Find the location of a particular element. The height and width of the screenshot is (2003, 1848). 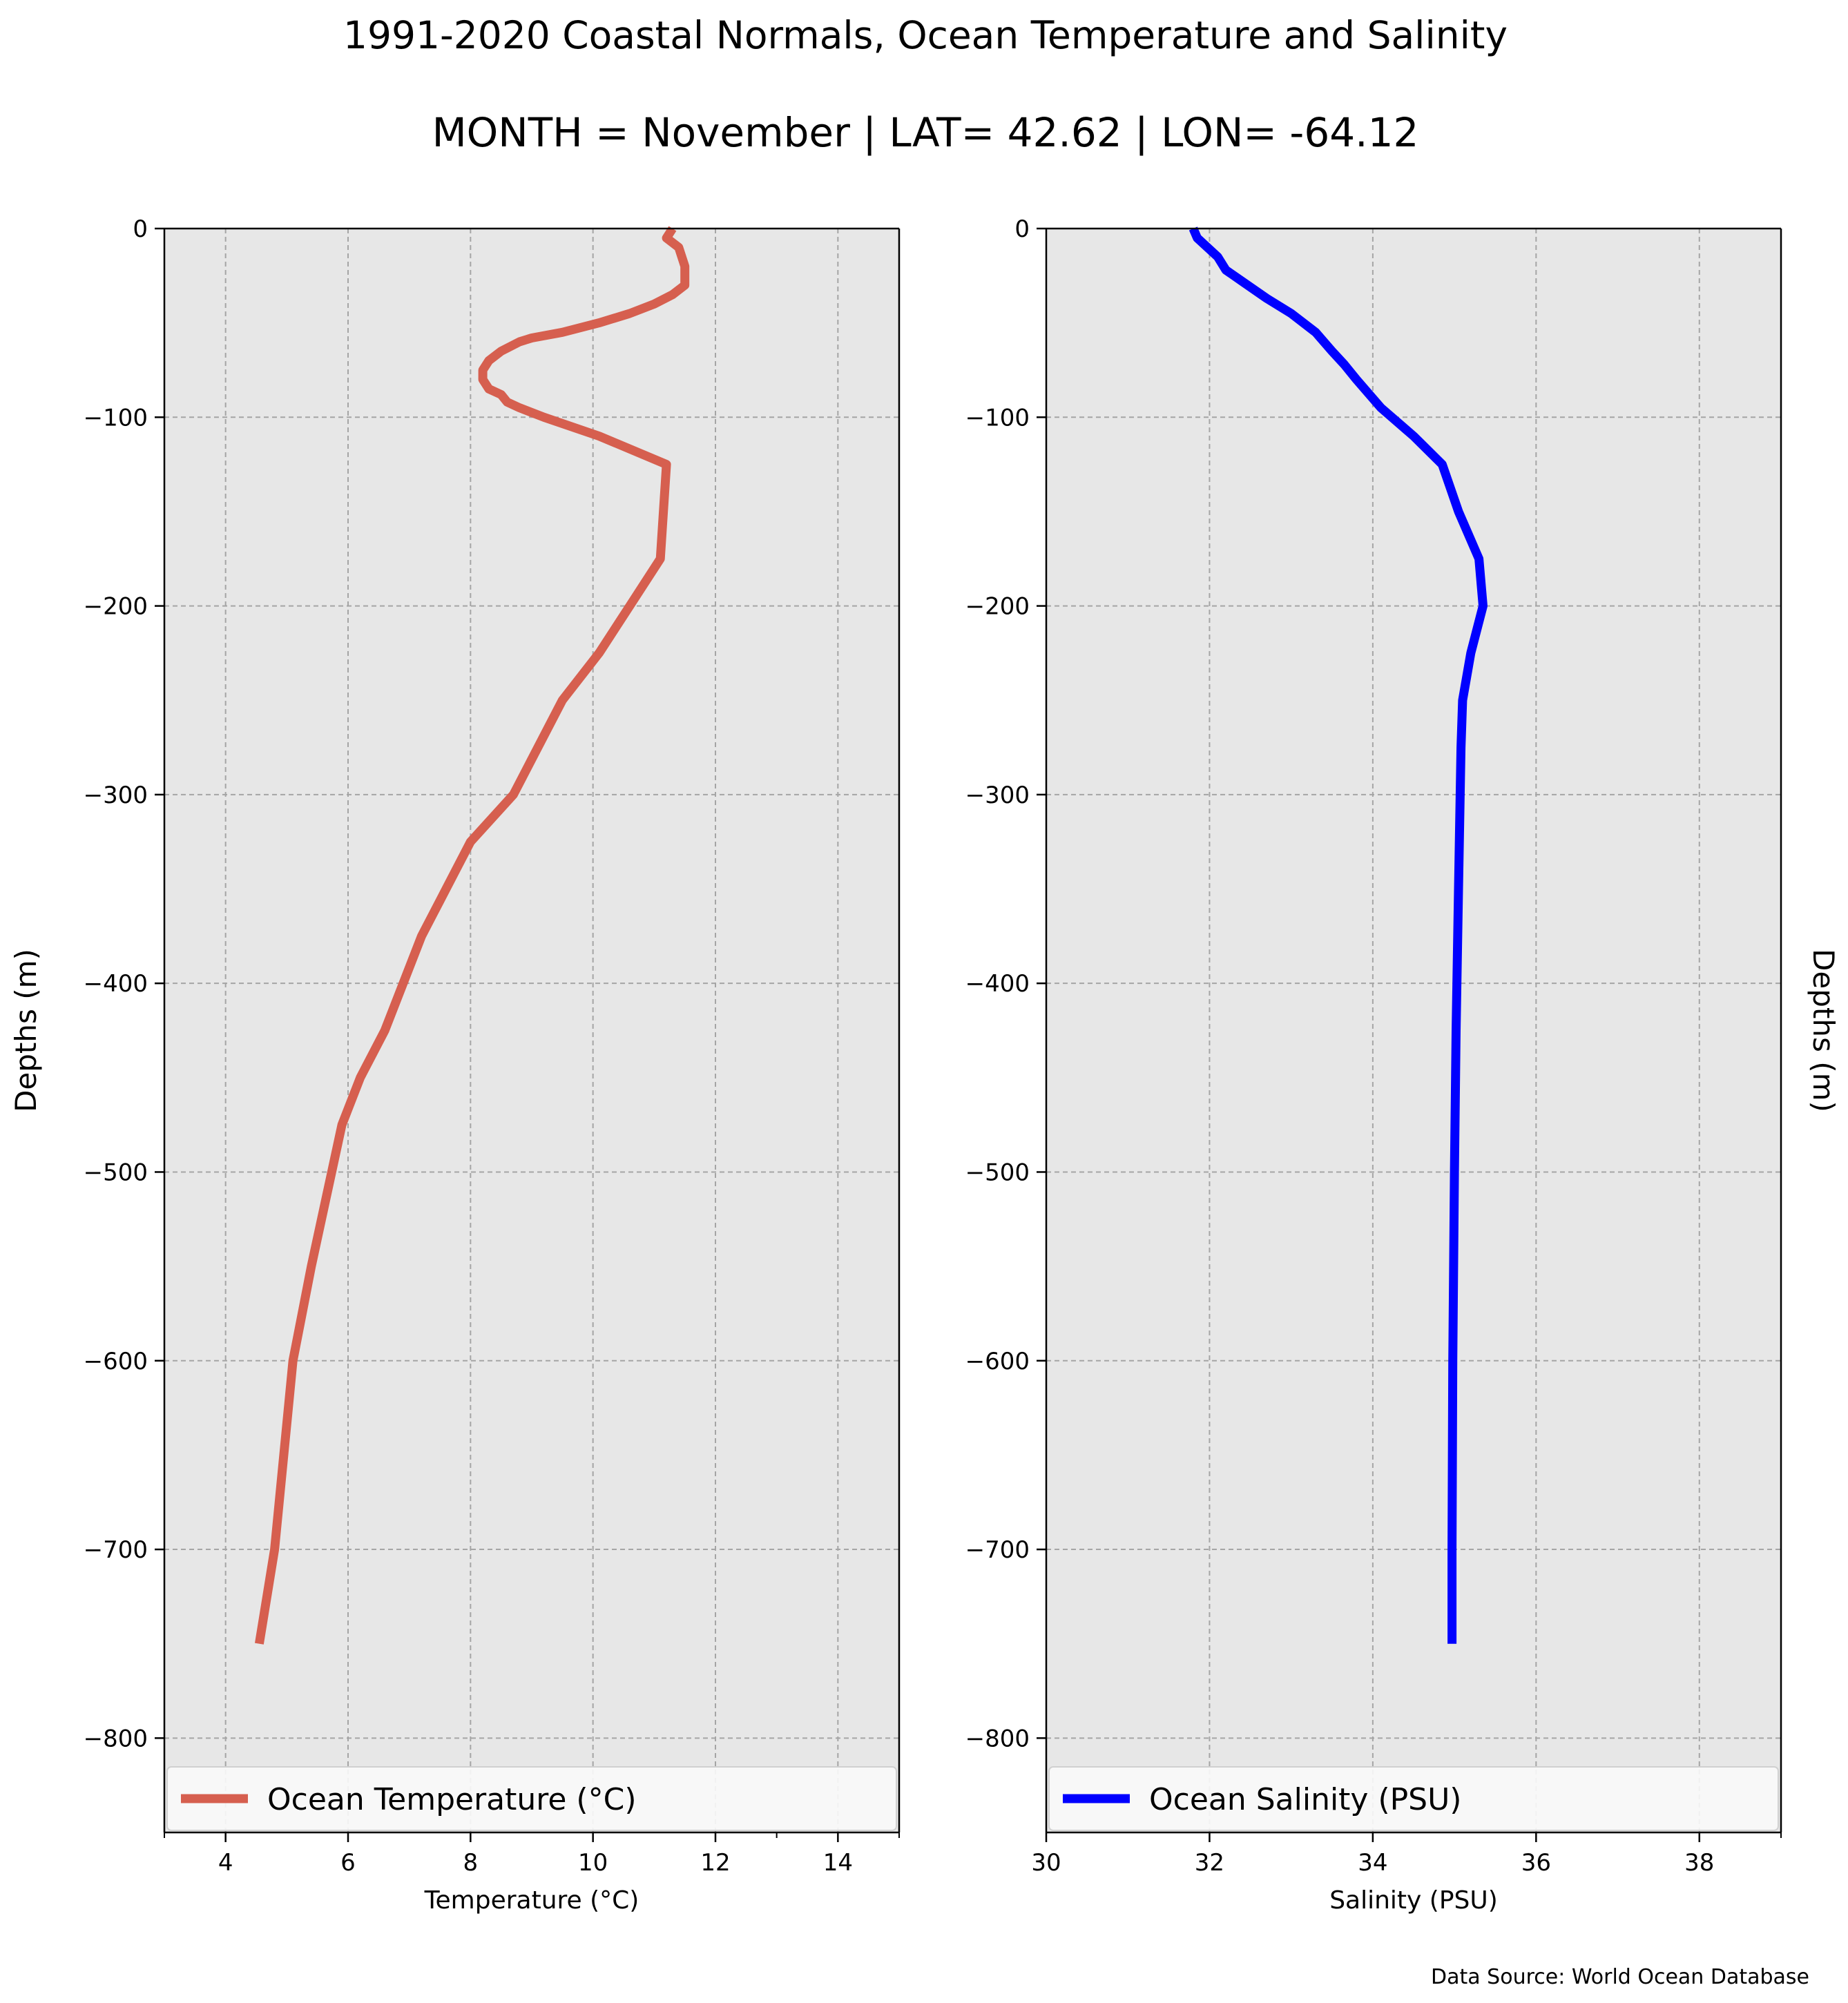

x-tick-label: 8 is located at coordinates (471, 1863).